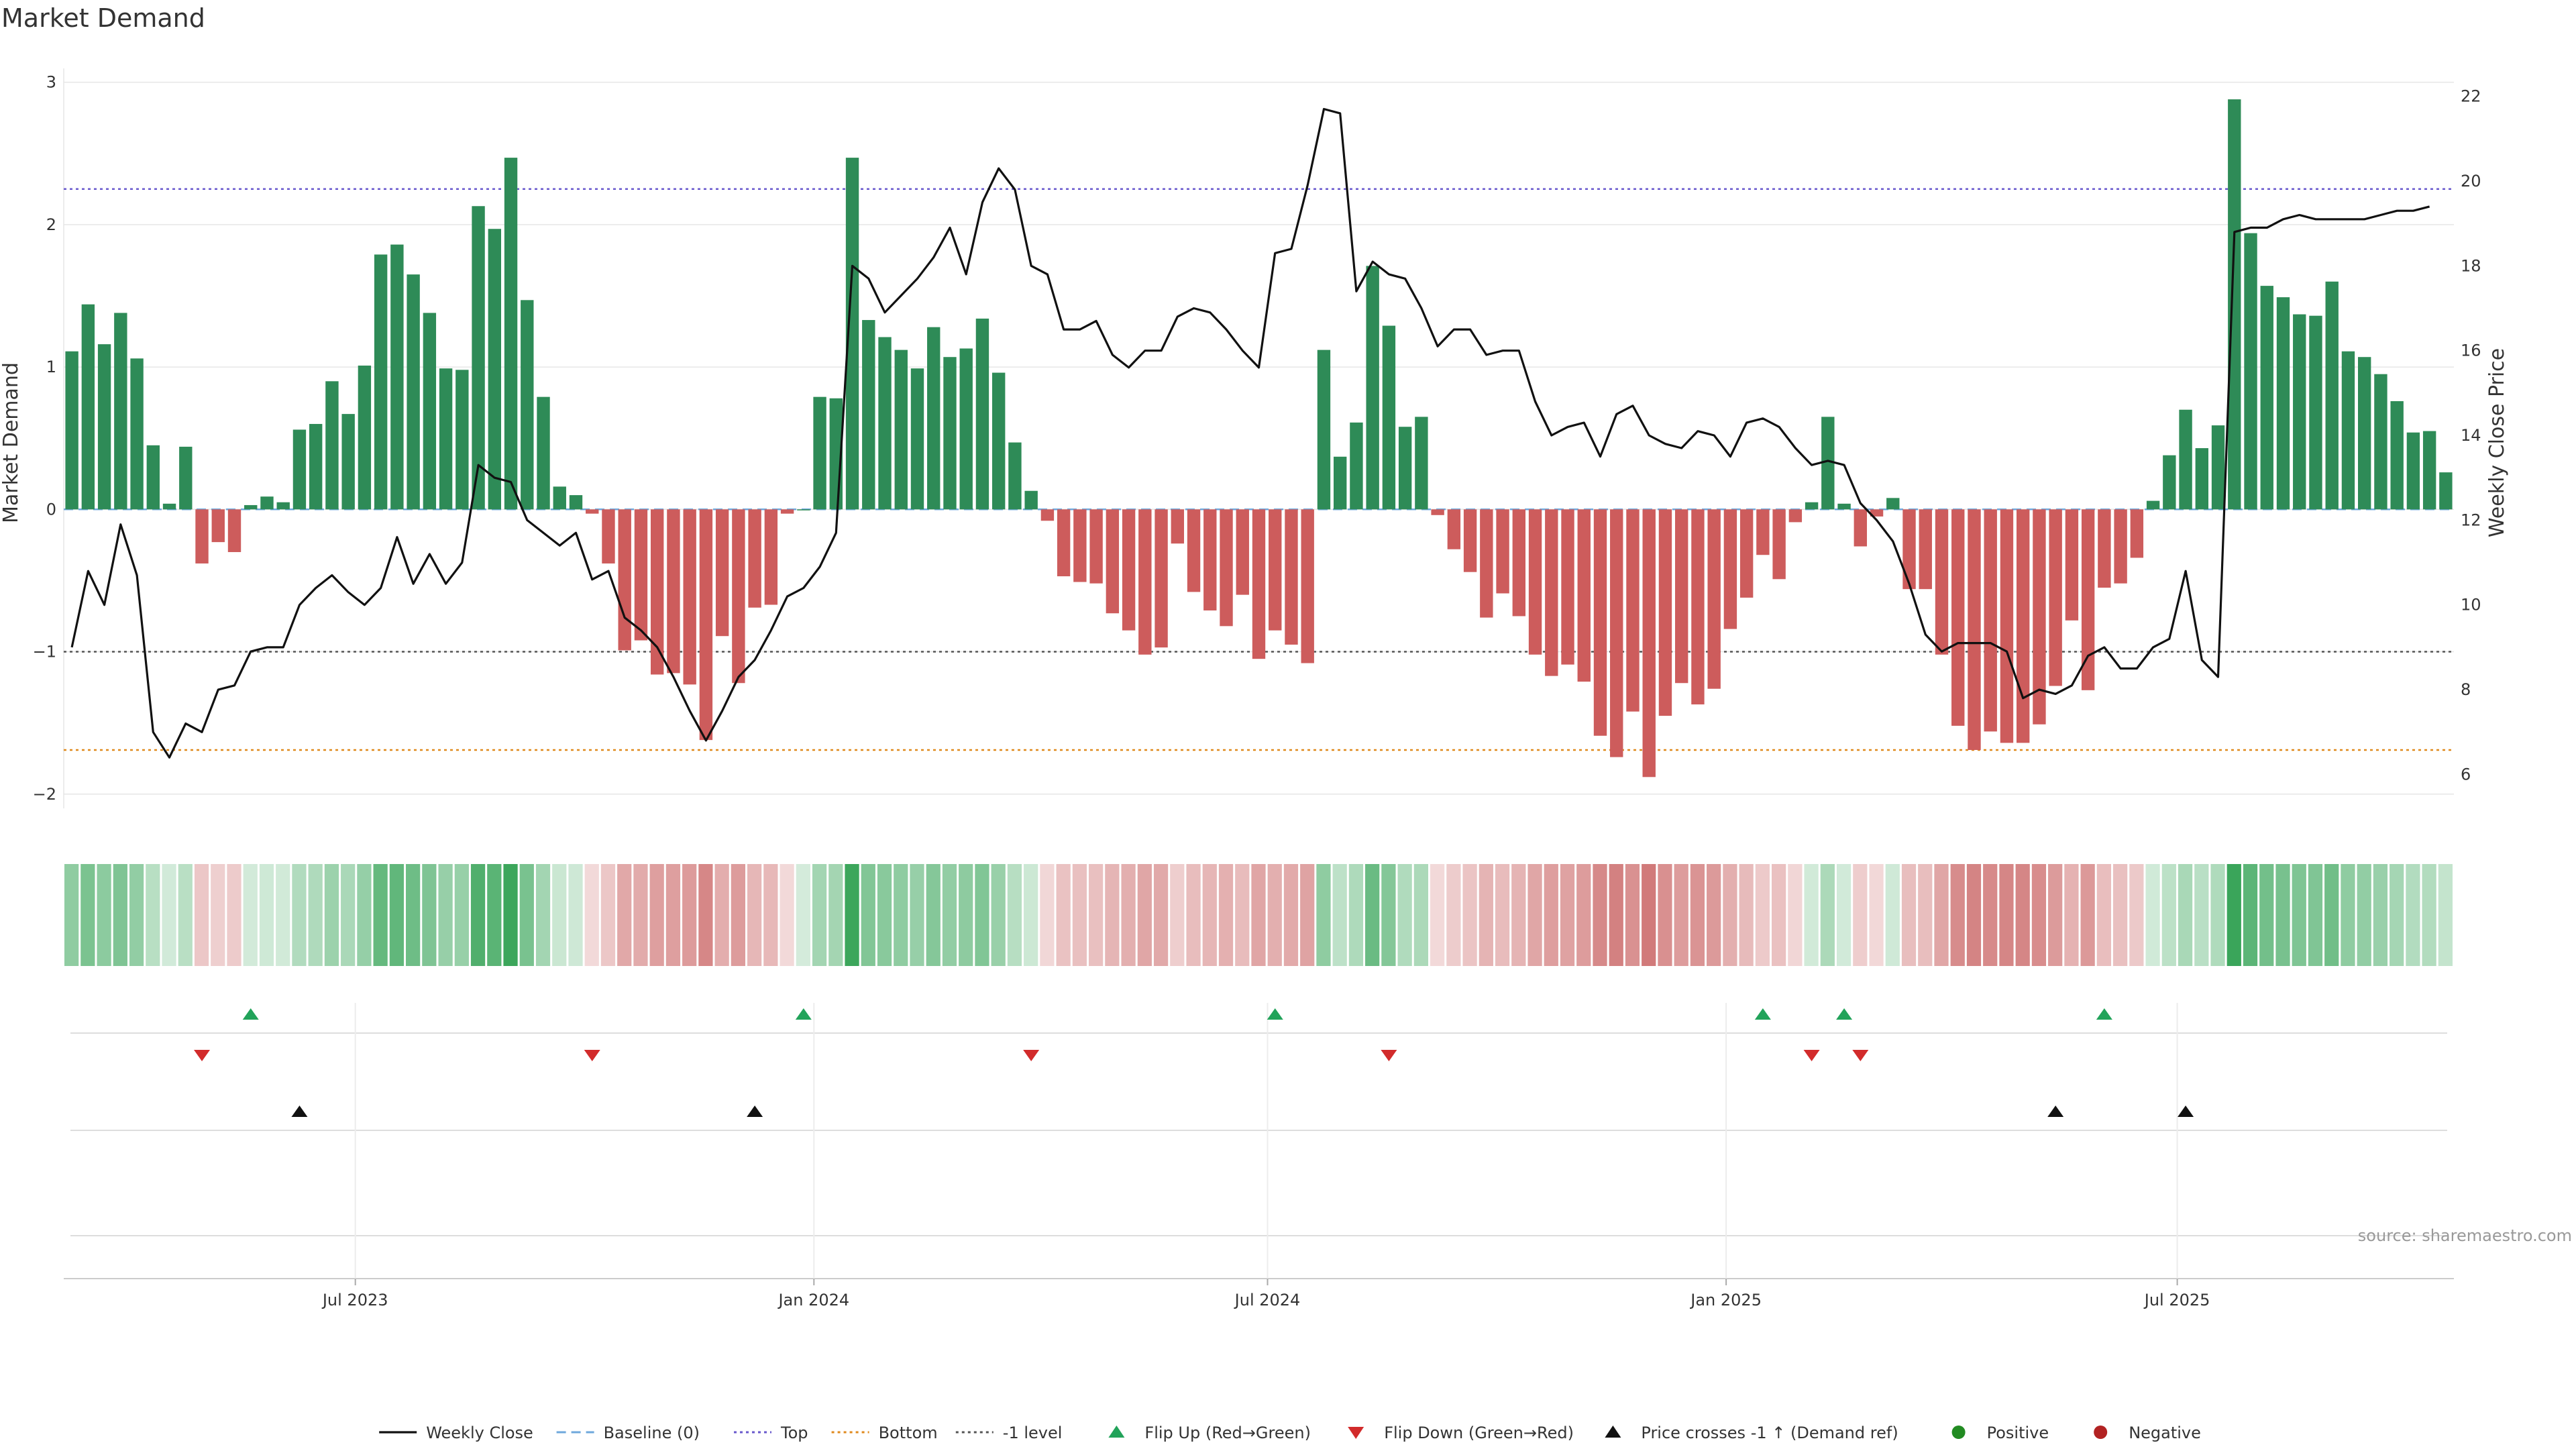 Image resolution: width=2576 pixels, height=1449 pixels. I want to click on source-note: source: sharemaestro.com, so click(2465, 1235).